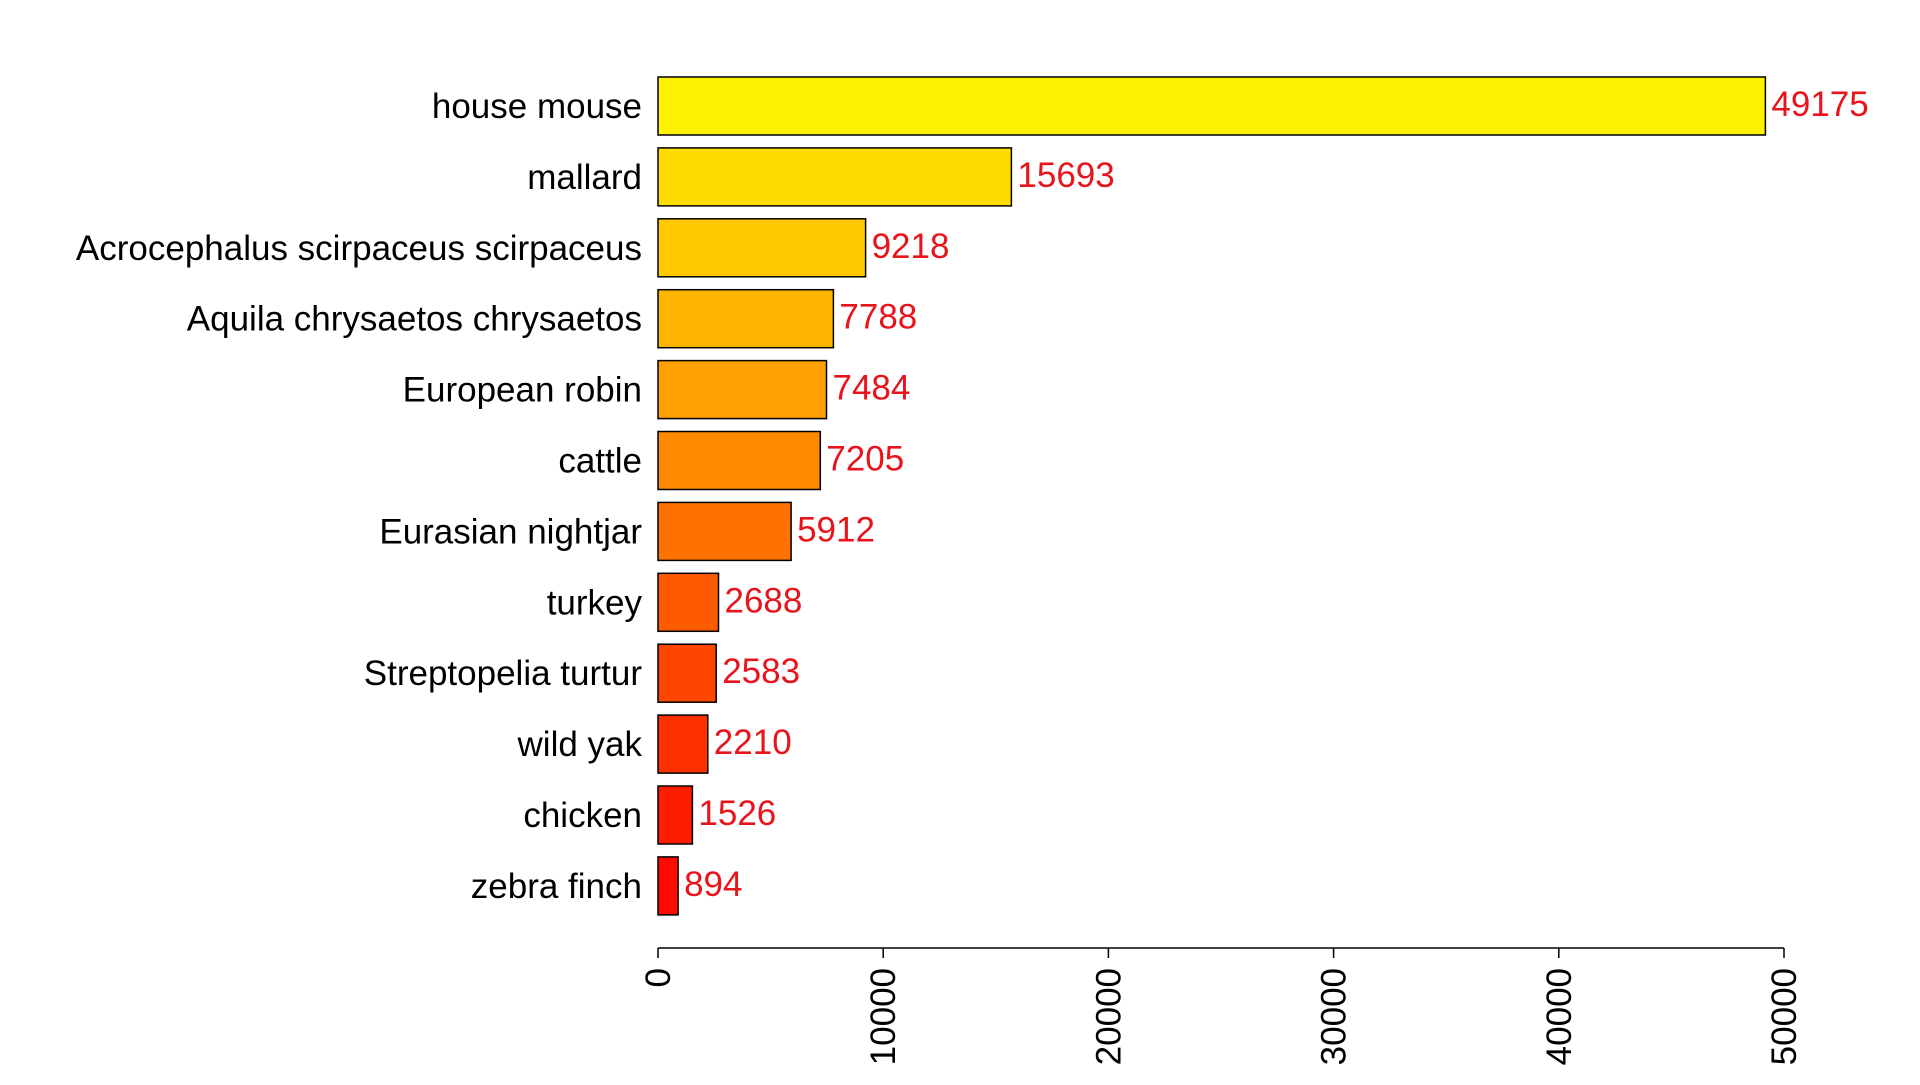  I want to click on value-label: 2583, so click(761, 671).